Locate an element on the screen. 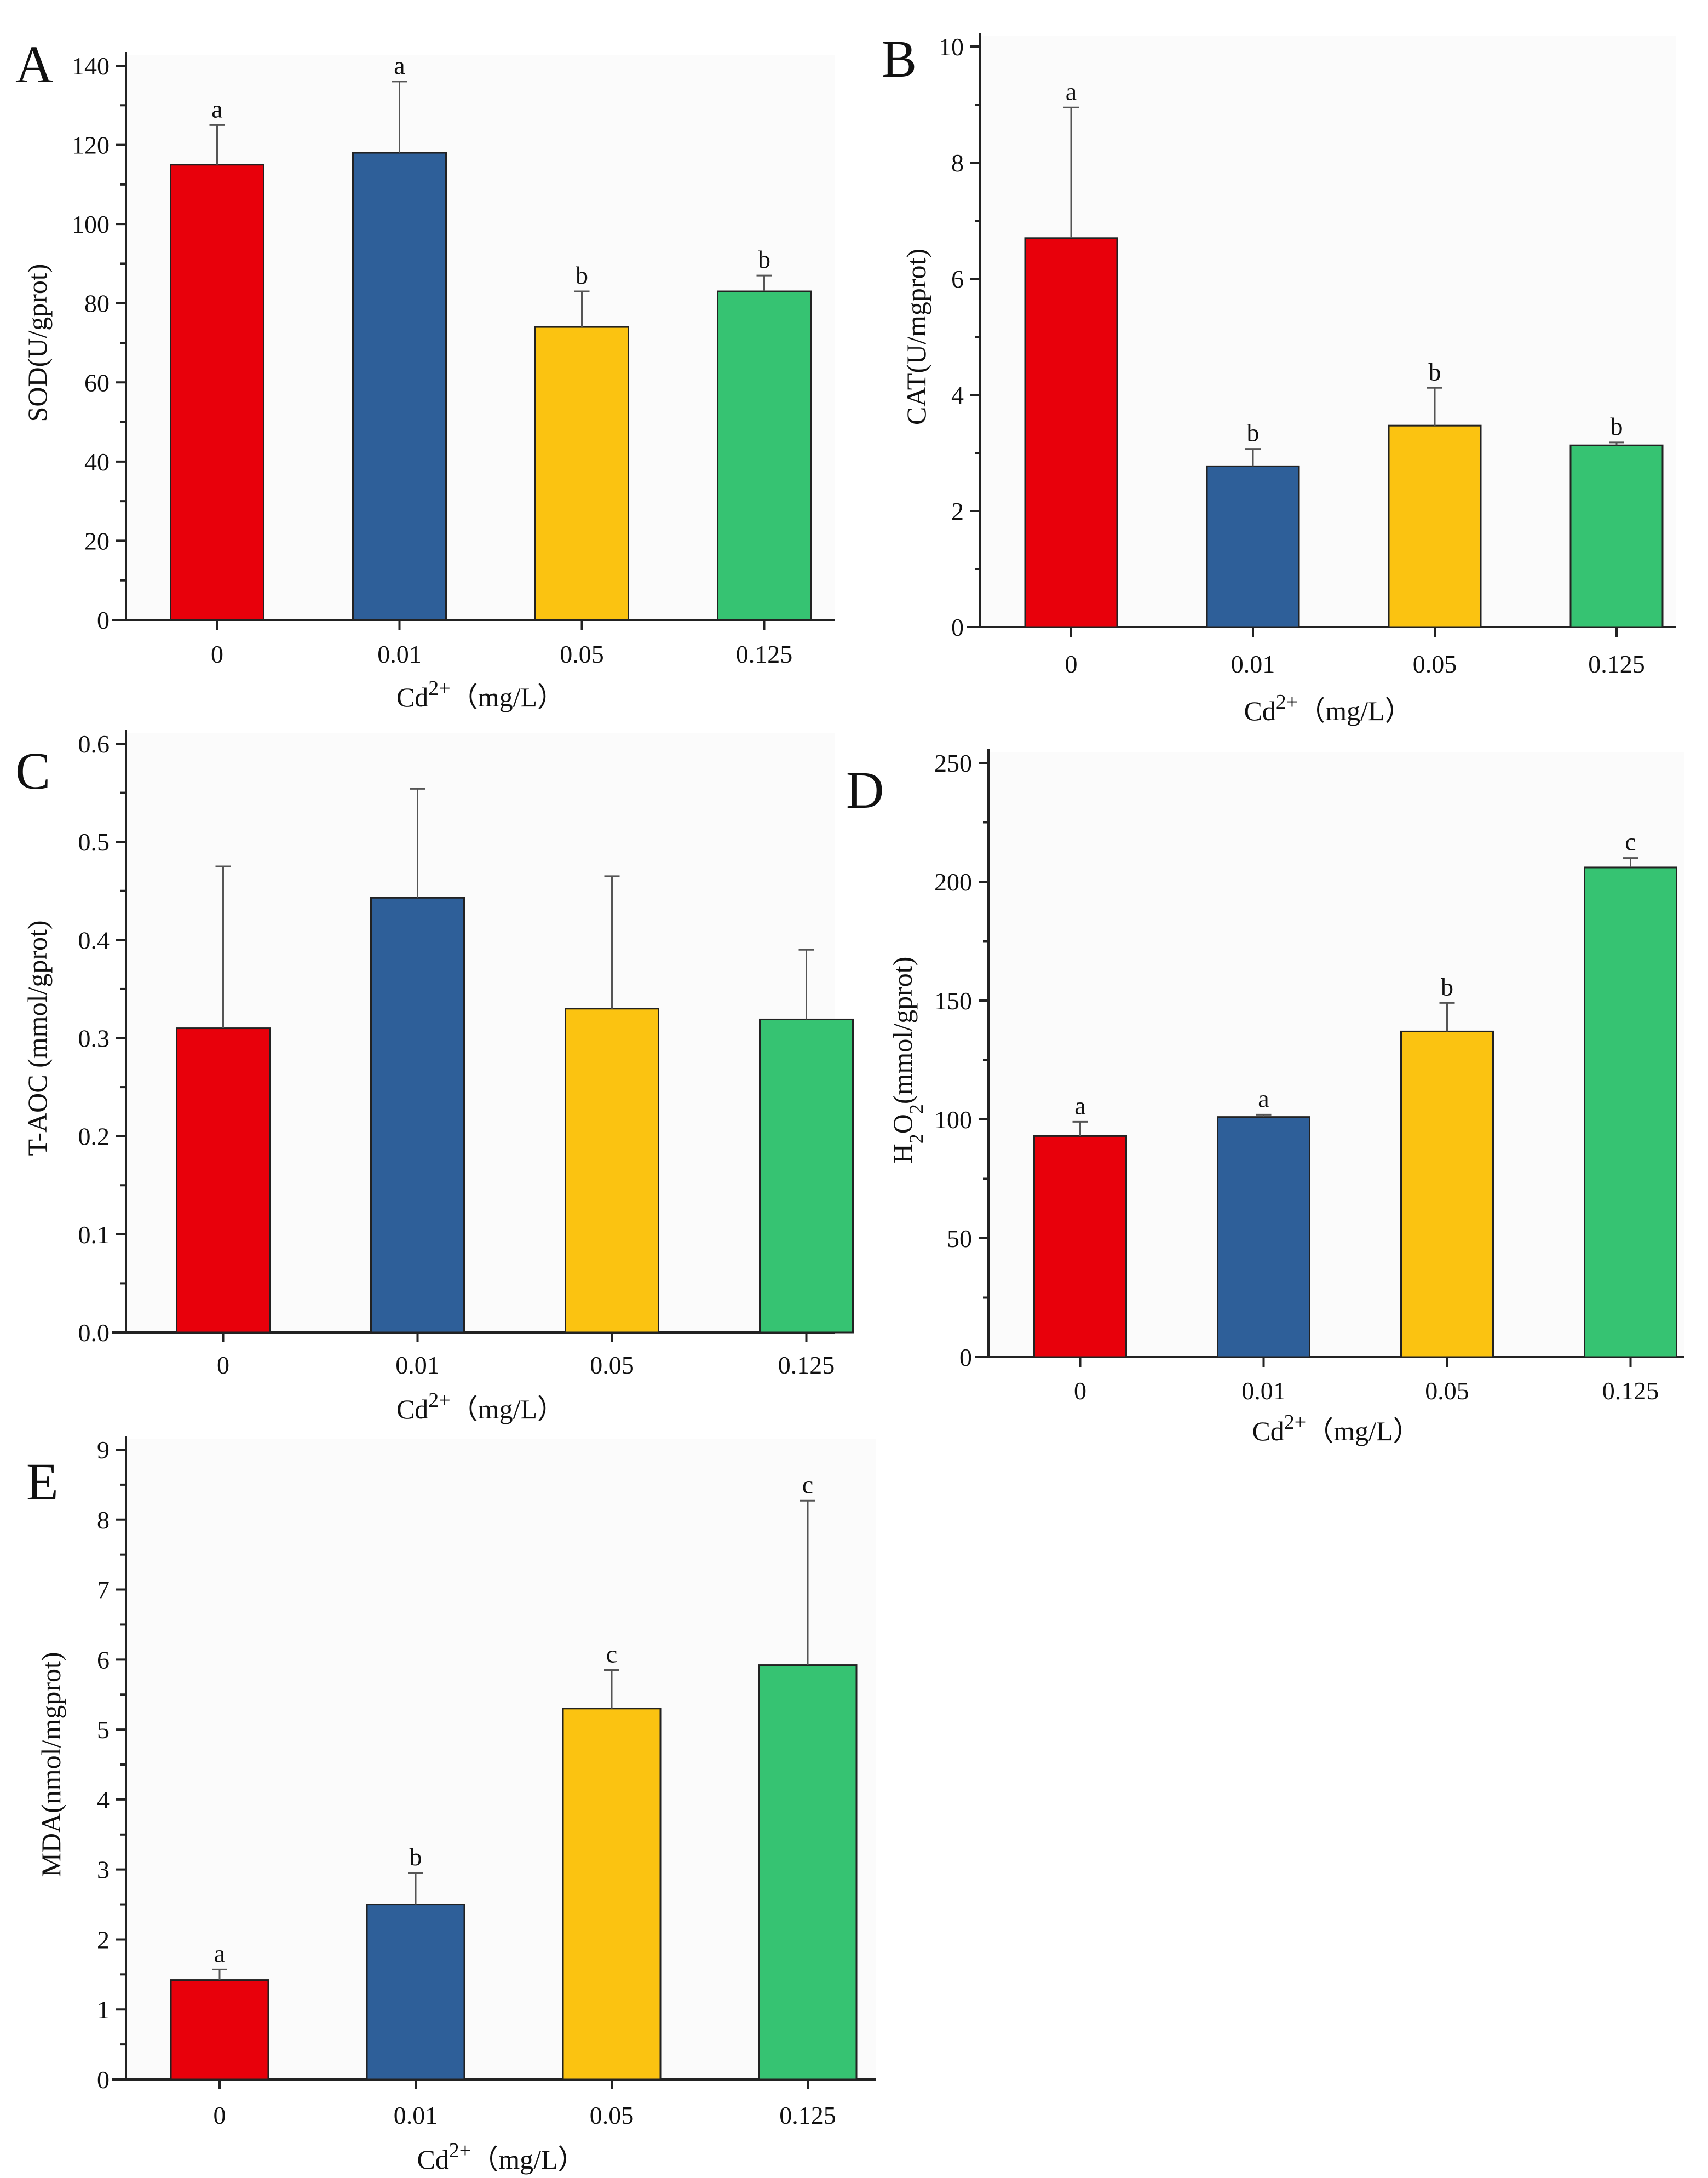 Image resolution: width=1708 pixels, height=2178 pixels. y-axis-title: H2O2(mmol/gprot) is located at coordinates (907, 1060).